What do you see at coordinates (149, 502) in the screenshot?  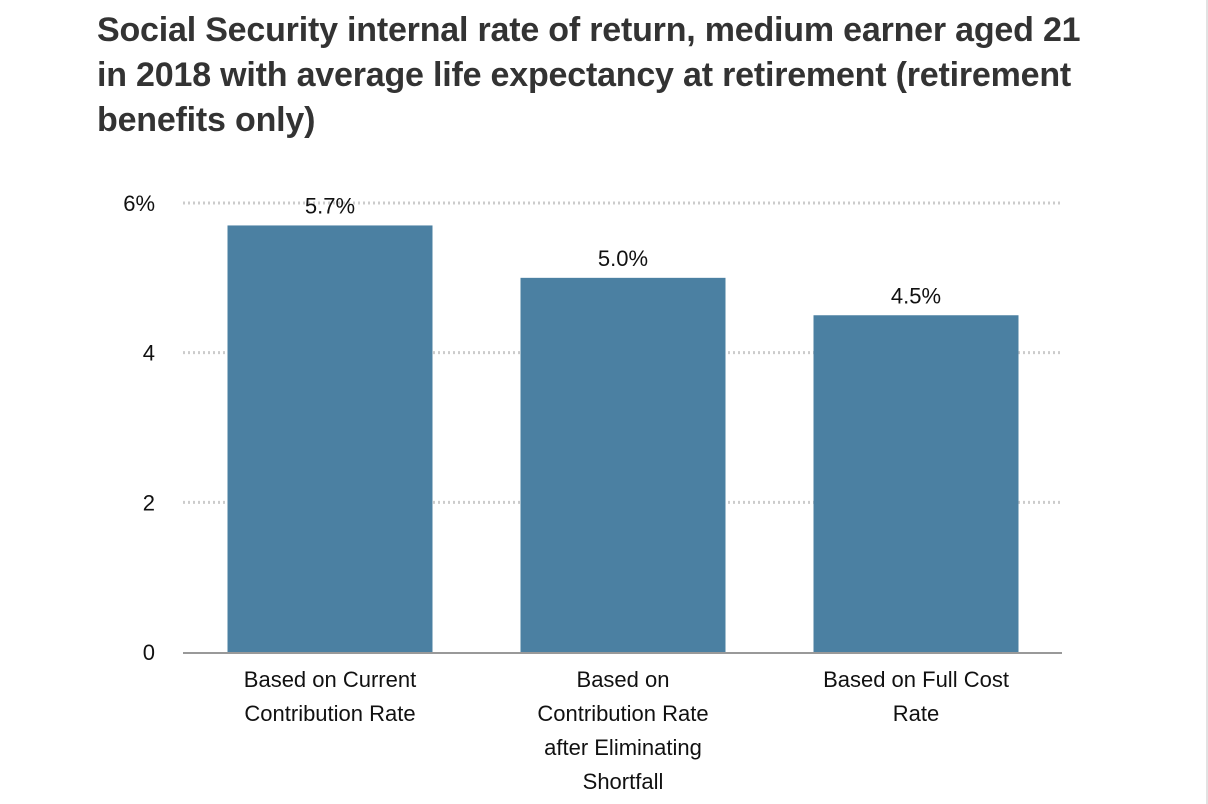 I see `y-tick-label: 2` at bounding box center [149, 502].